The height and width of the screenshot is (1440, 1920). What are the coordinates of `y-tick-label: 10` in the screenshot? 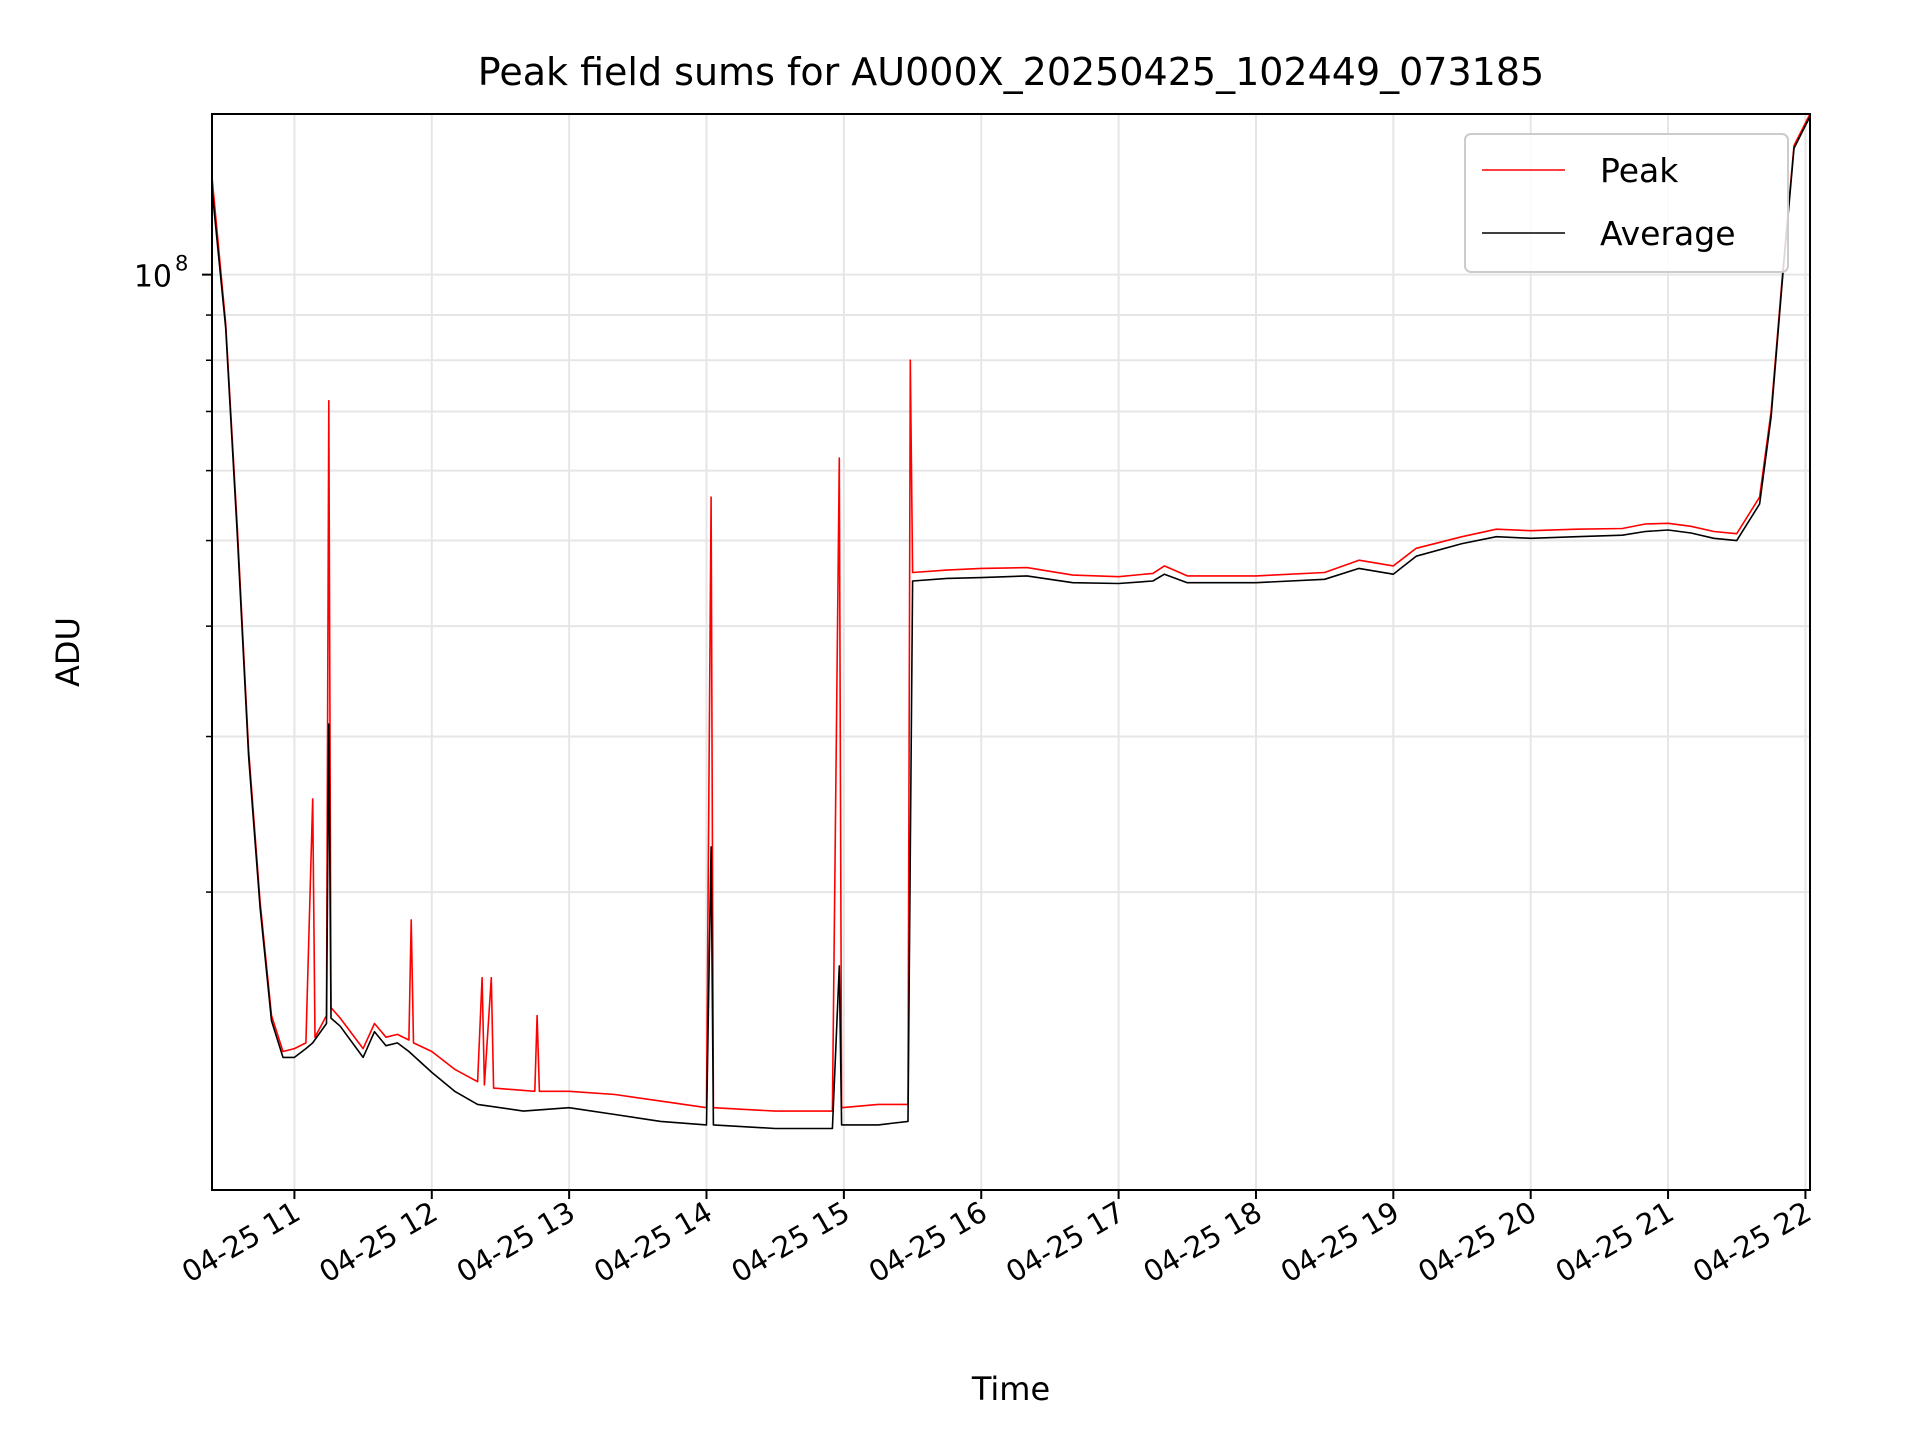 It's located at (153, 277).